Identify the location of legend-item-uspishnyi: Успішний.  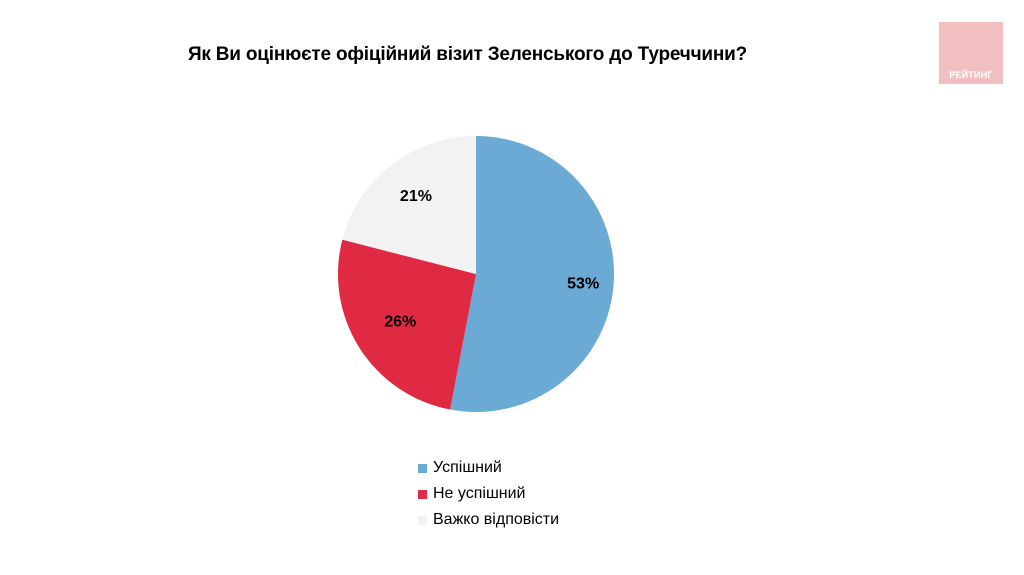
(488, 468).